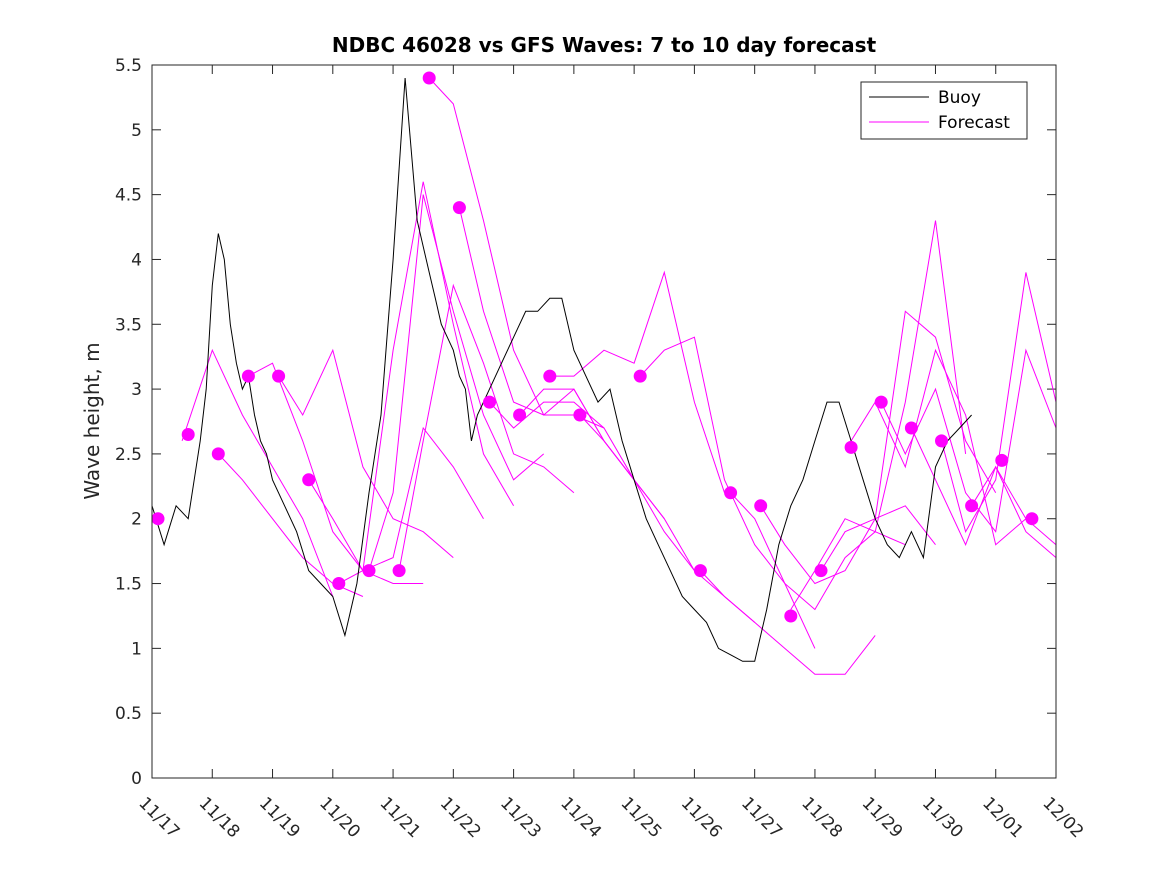 The height and width of the screenshot is (875, 1167). I want to click on legend: Buoy Forecast, so click(944, 110).